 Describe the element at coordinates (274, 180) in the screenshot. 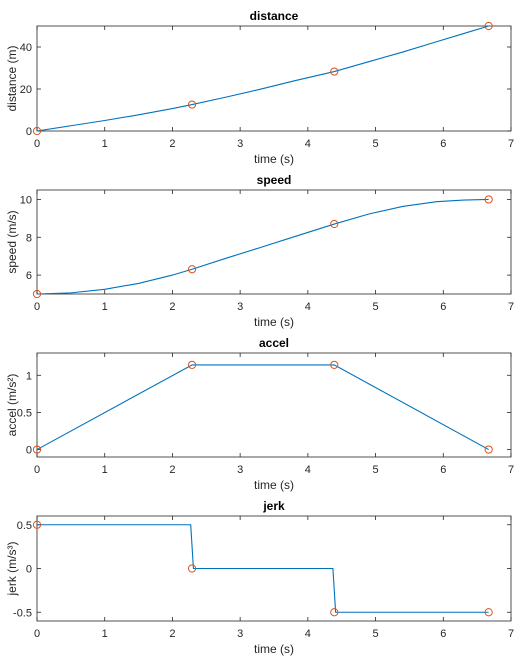

I see `chart-title: speed` at that location.